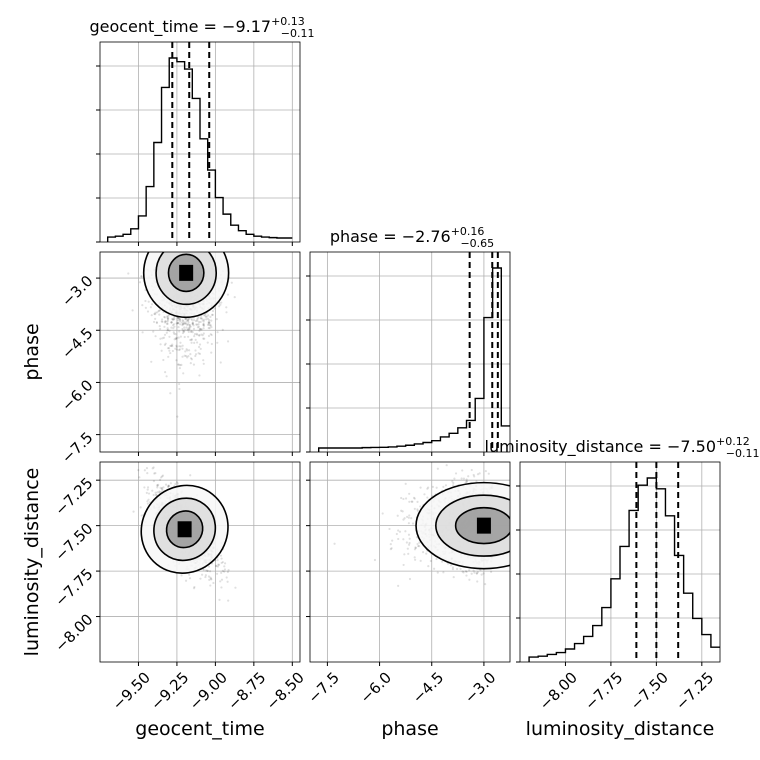 This screenshot has width=760, height=760. I want to click on y-axis-label: luminosity_distance, so click(32, 562).